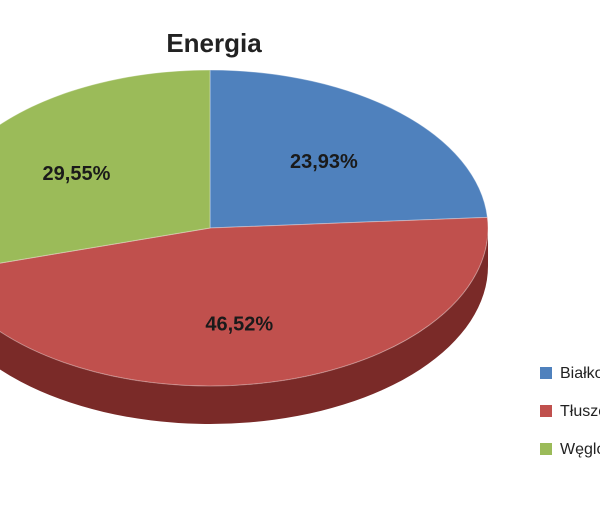 The width and height of the screenshot is (600, 530). I want to click on legend-label-2: Węglowodany, so click(580, 449).